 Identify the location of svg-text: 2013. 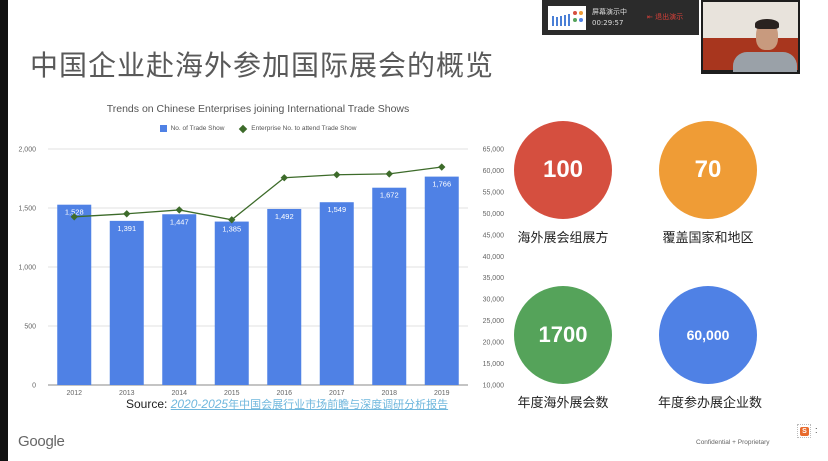
(127, 393).